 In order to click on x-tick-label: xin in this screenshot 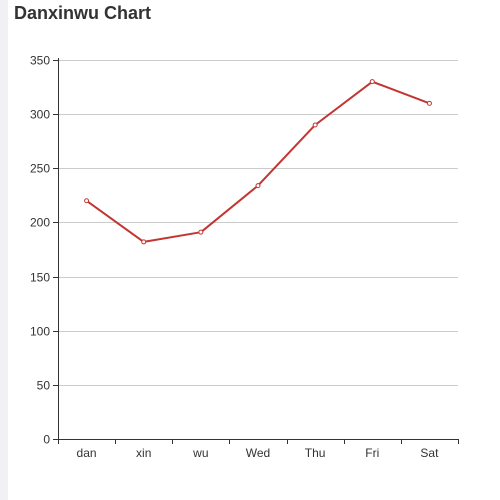, I will do `click(143, 453)`.